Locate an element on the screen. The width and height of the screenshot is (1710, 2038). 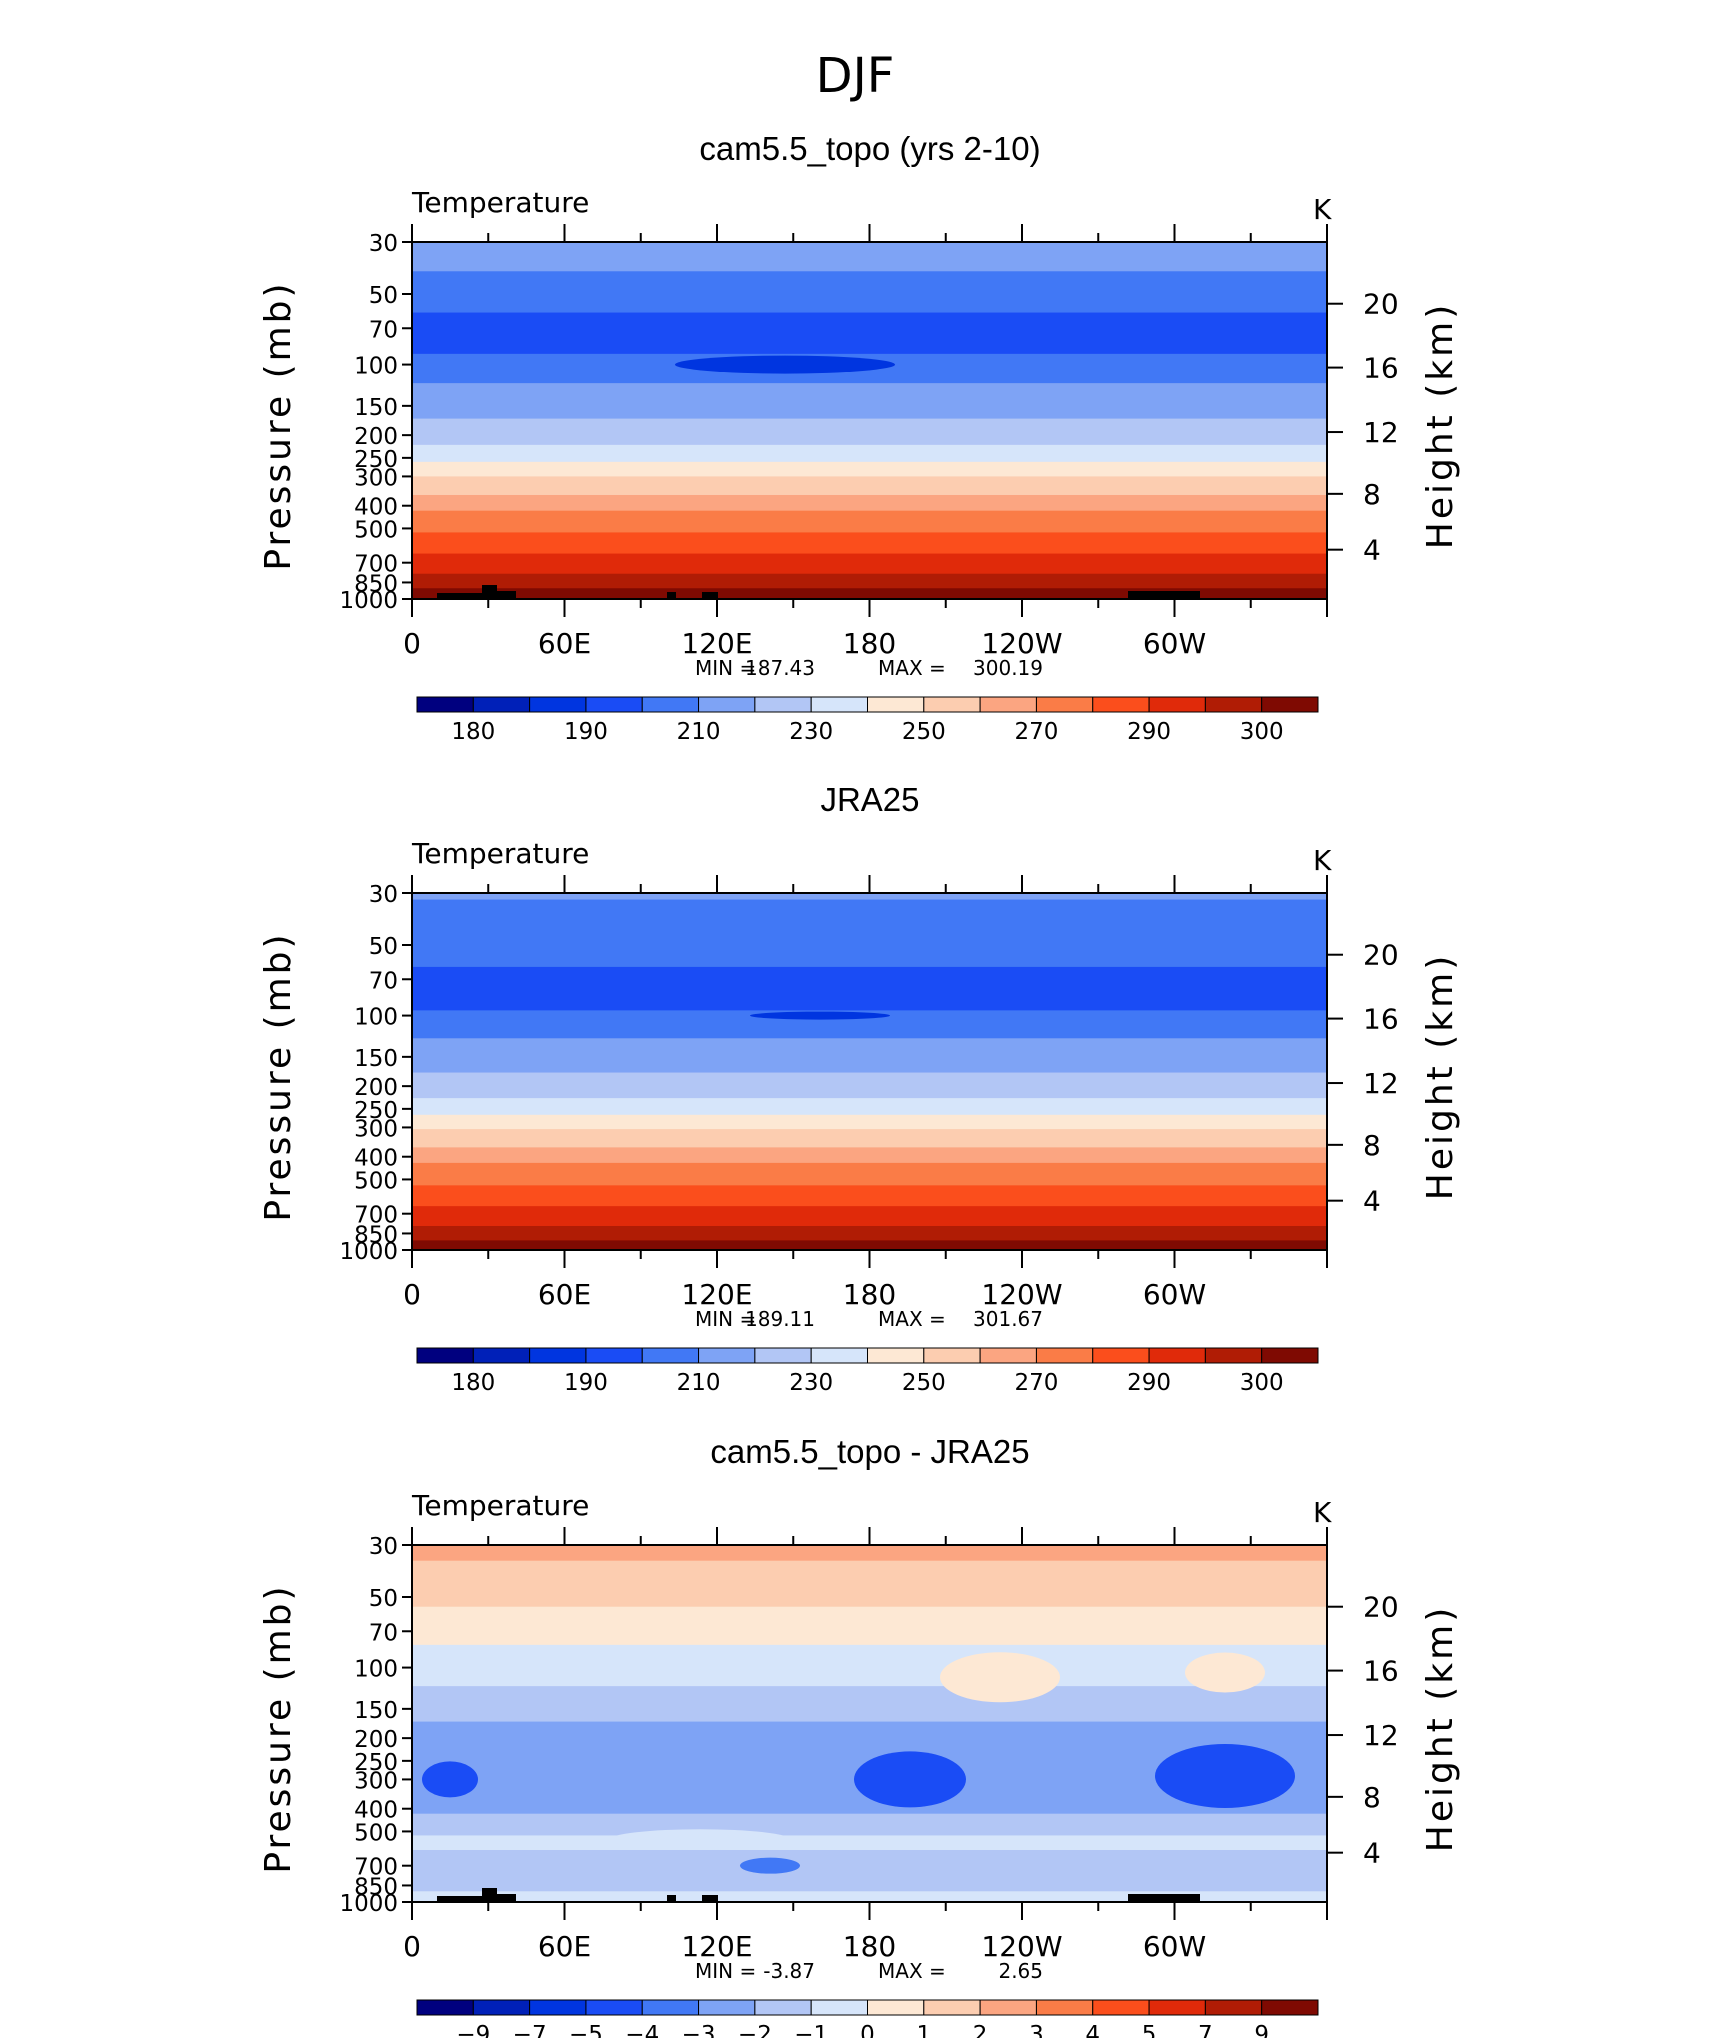
colorbar-label: 190 is located at coordinates (586, 1383).